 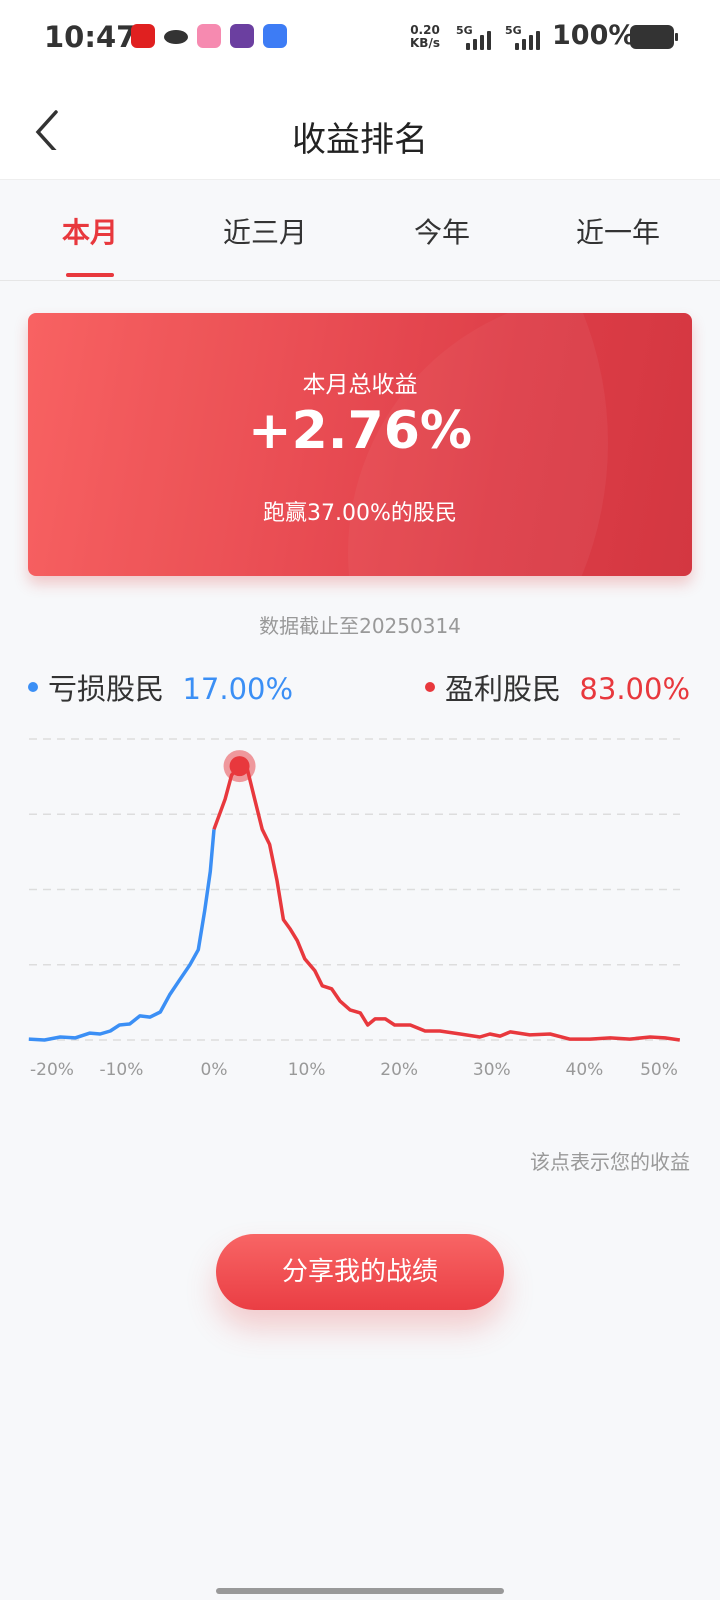 I want to click on x-tick-label: 30%, so click(x=492, y=1070).